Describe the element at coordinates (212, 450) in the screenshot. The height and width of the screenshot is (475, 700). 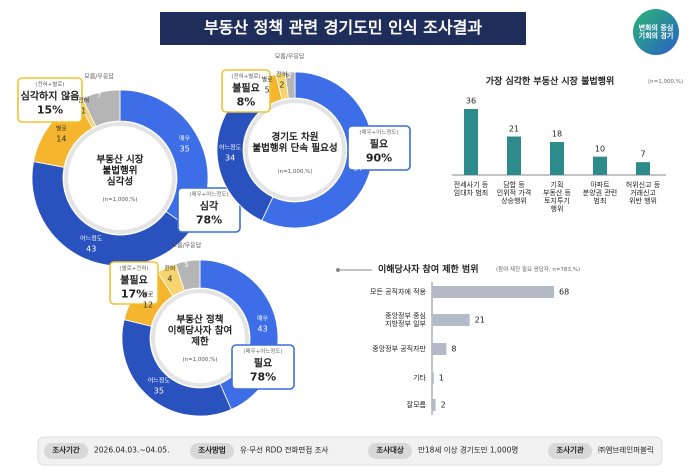
I see `footer-label: 조사방법` at that location.